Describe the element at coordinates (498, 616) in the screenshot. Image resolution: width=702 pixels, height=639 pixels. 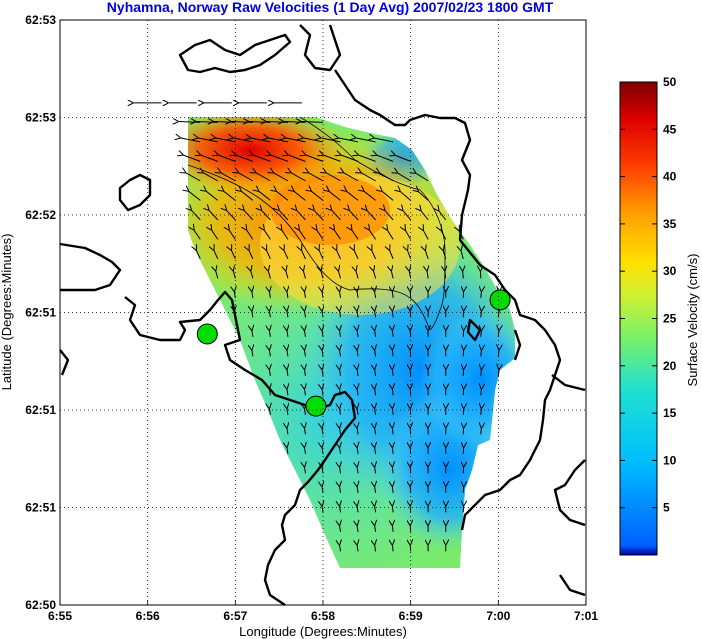
I see `x-tick-label: 7:00` at that location.